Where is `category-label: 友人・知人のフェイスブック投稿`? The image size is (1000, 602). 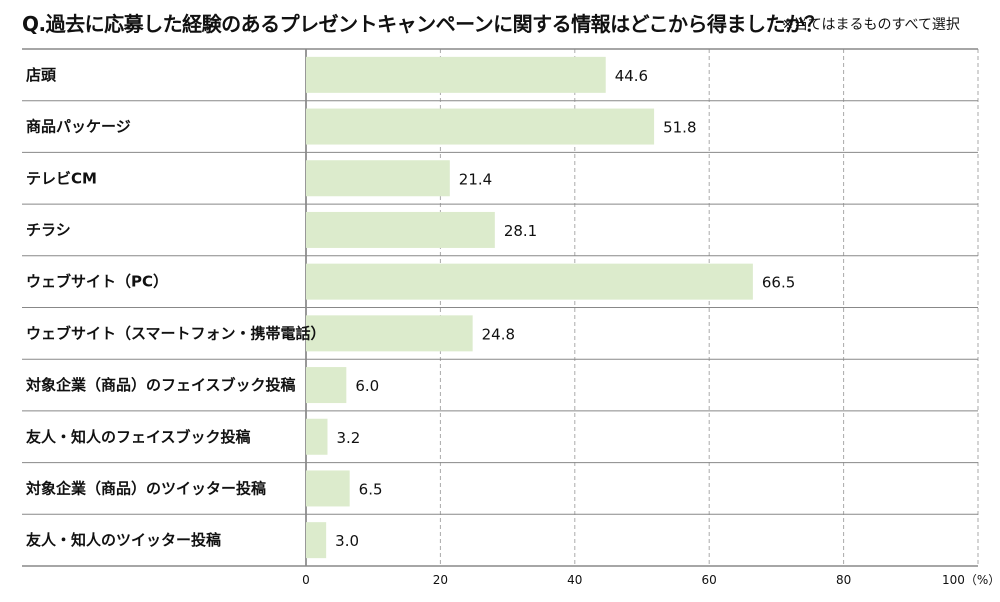 category-label: 友人・知人のフェイスブック投稿 is located at coordinates (138, 437).